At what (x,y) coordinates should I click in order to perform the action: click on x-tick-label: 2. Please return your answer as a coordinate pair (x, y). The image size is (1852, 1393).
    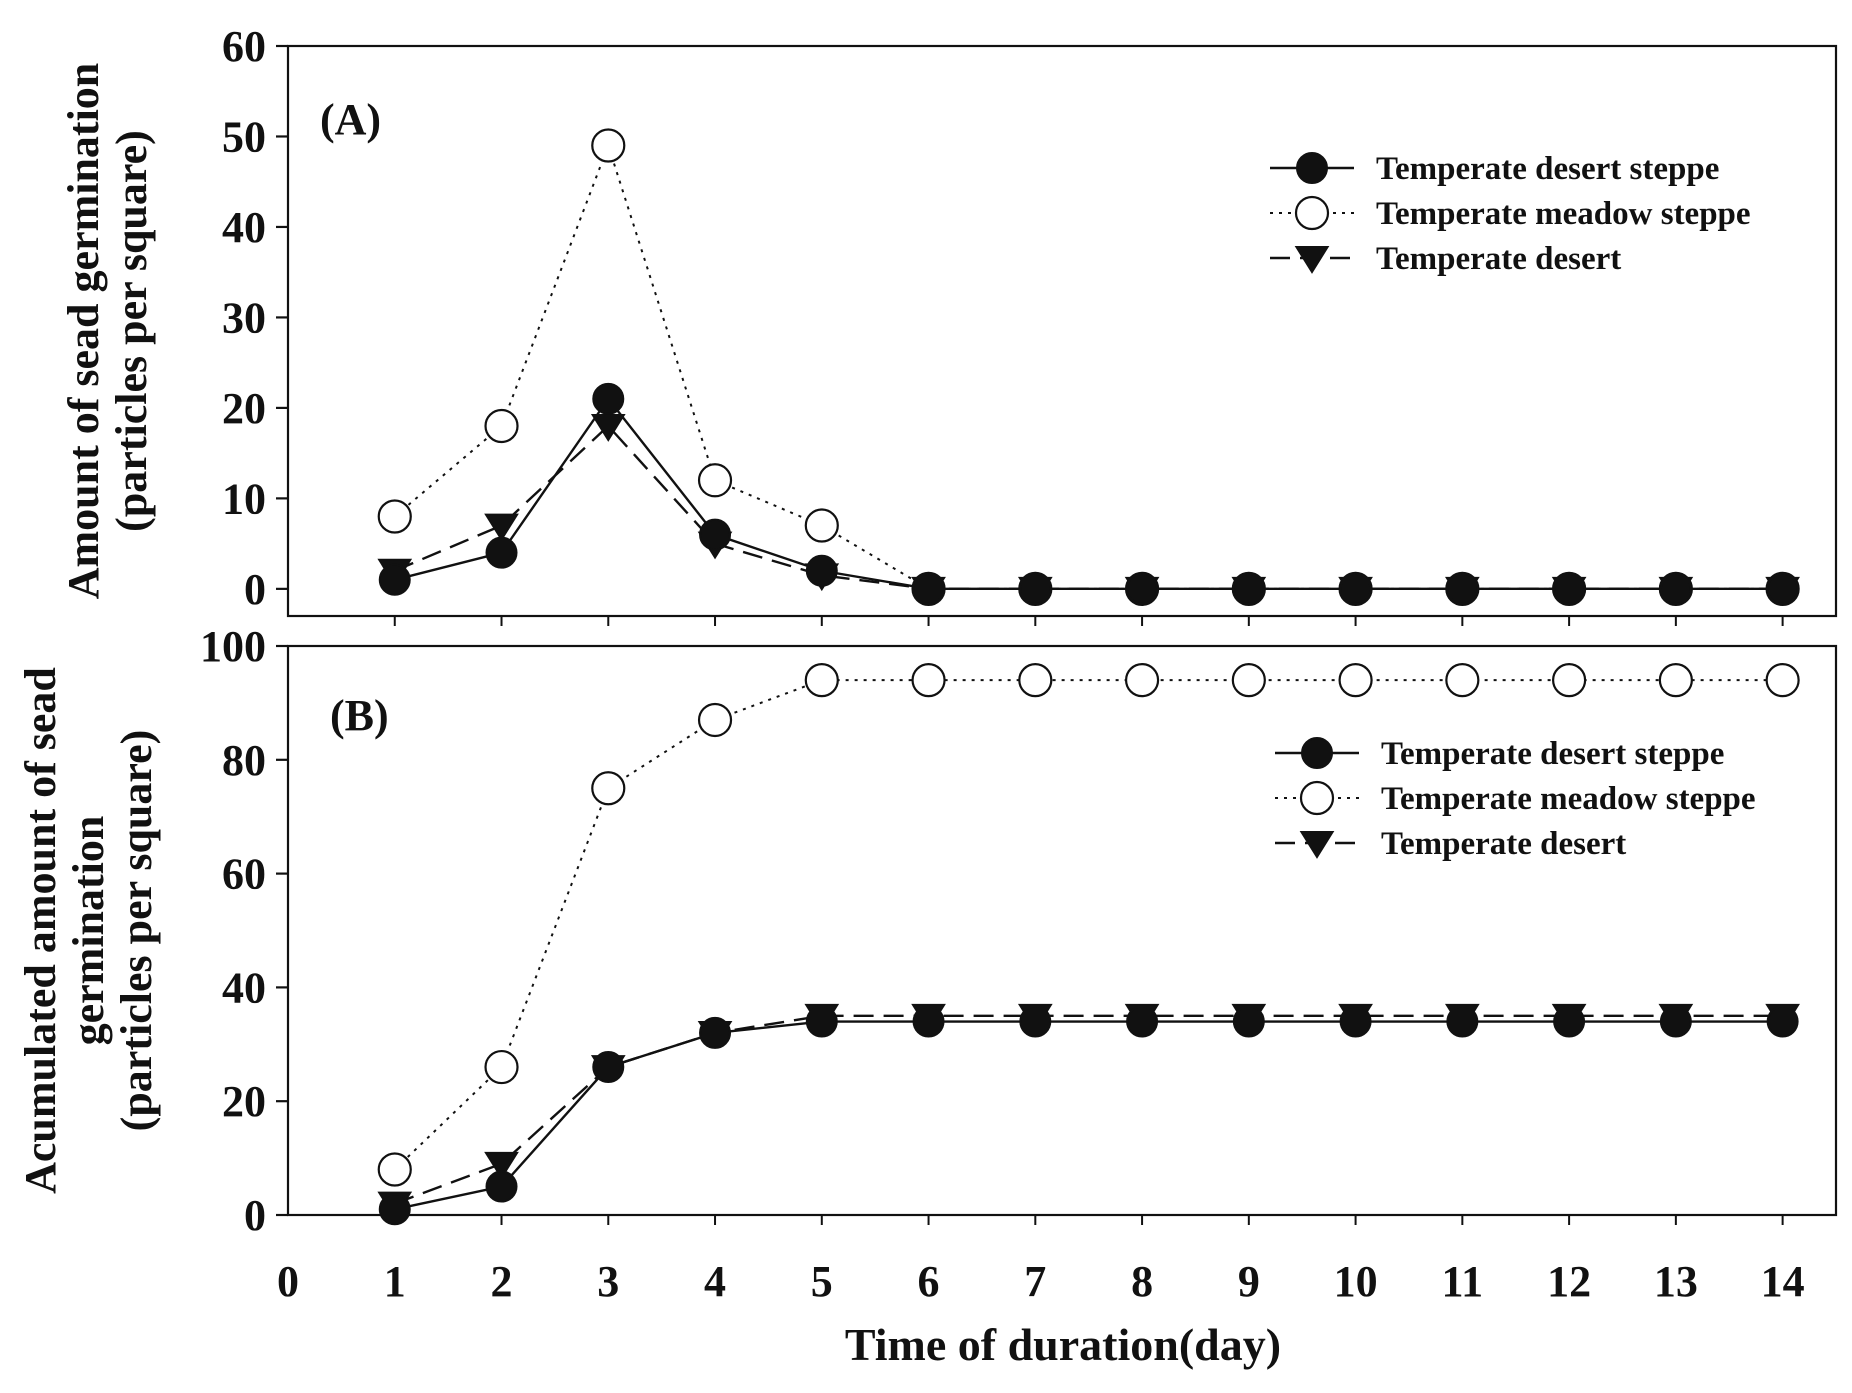
    Looking at the image, I should click on (502, 1281).